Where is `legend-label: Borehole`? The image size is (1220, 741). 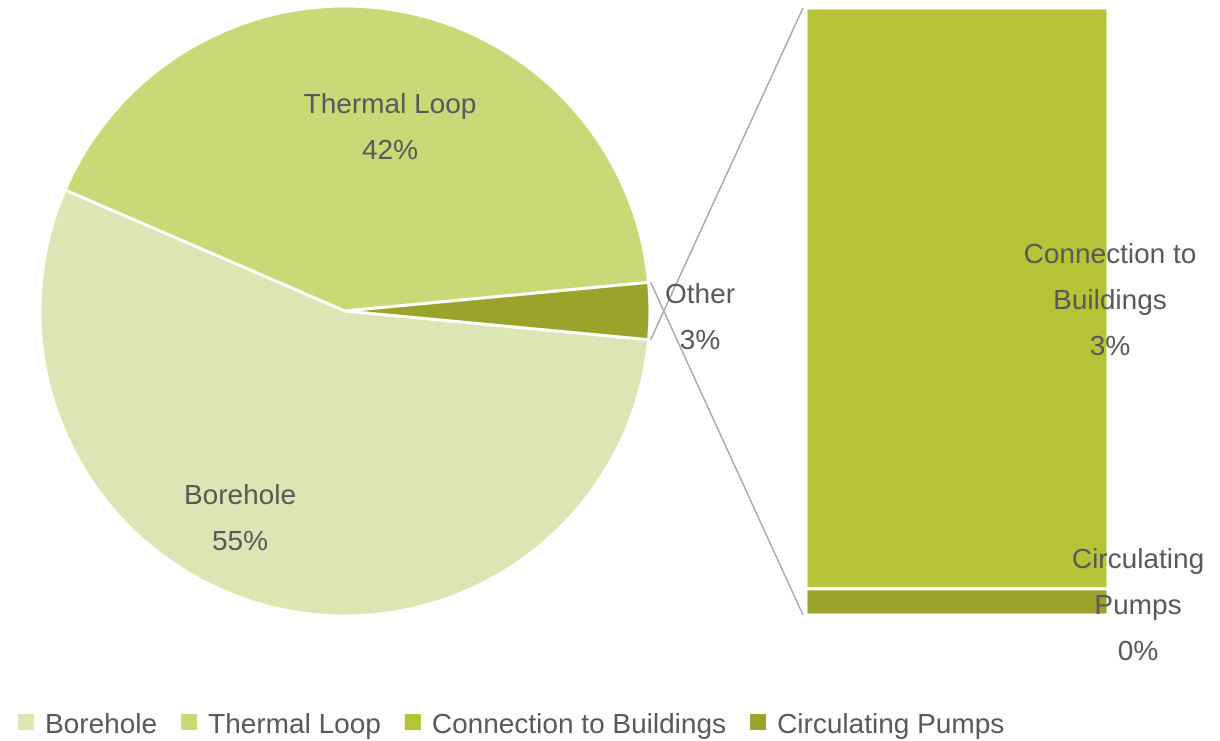 legend-label: Borehole is located at coordinates (101, 723).